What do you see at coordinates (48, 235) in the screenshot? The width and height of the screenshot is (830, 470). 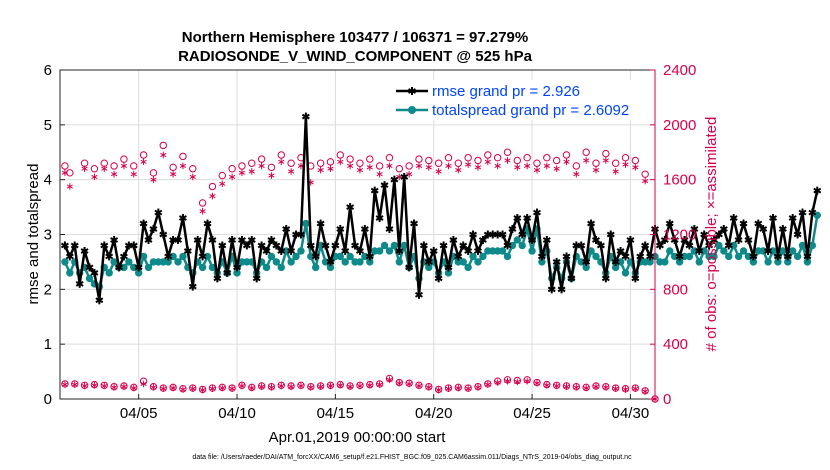 I see `y-tick-label: 3` at bounding box center [48, 235].